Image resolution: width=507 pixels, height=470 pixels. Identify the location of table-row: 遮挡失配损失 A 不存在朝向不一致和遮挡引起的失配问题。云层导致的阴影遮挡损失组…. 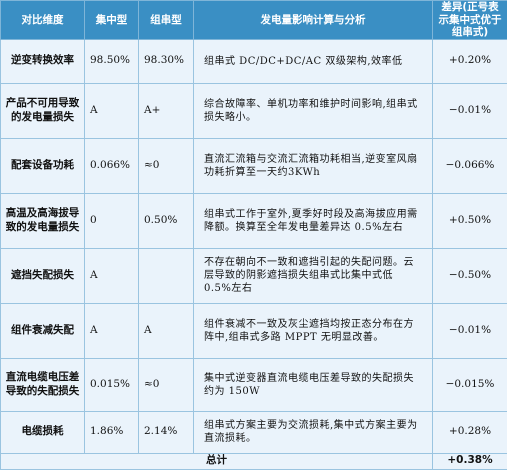
(254, 275).